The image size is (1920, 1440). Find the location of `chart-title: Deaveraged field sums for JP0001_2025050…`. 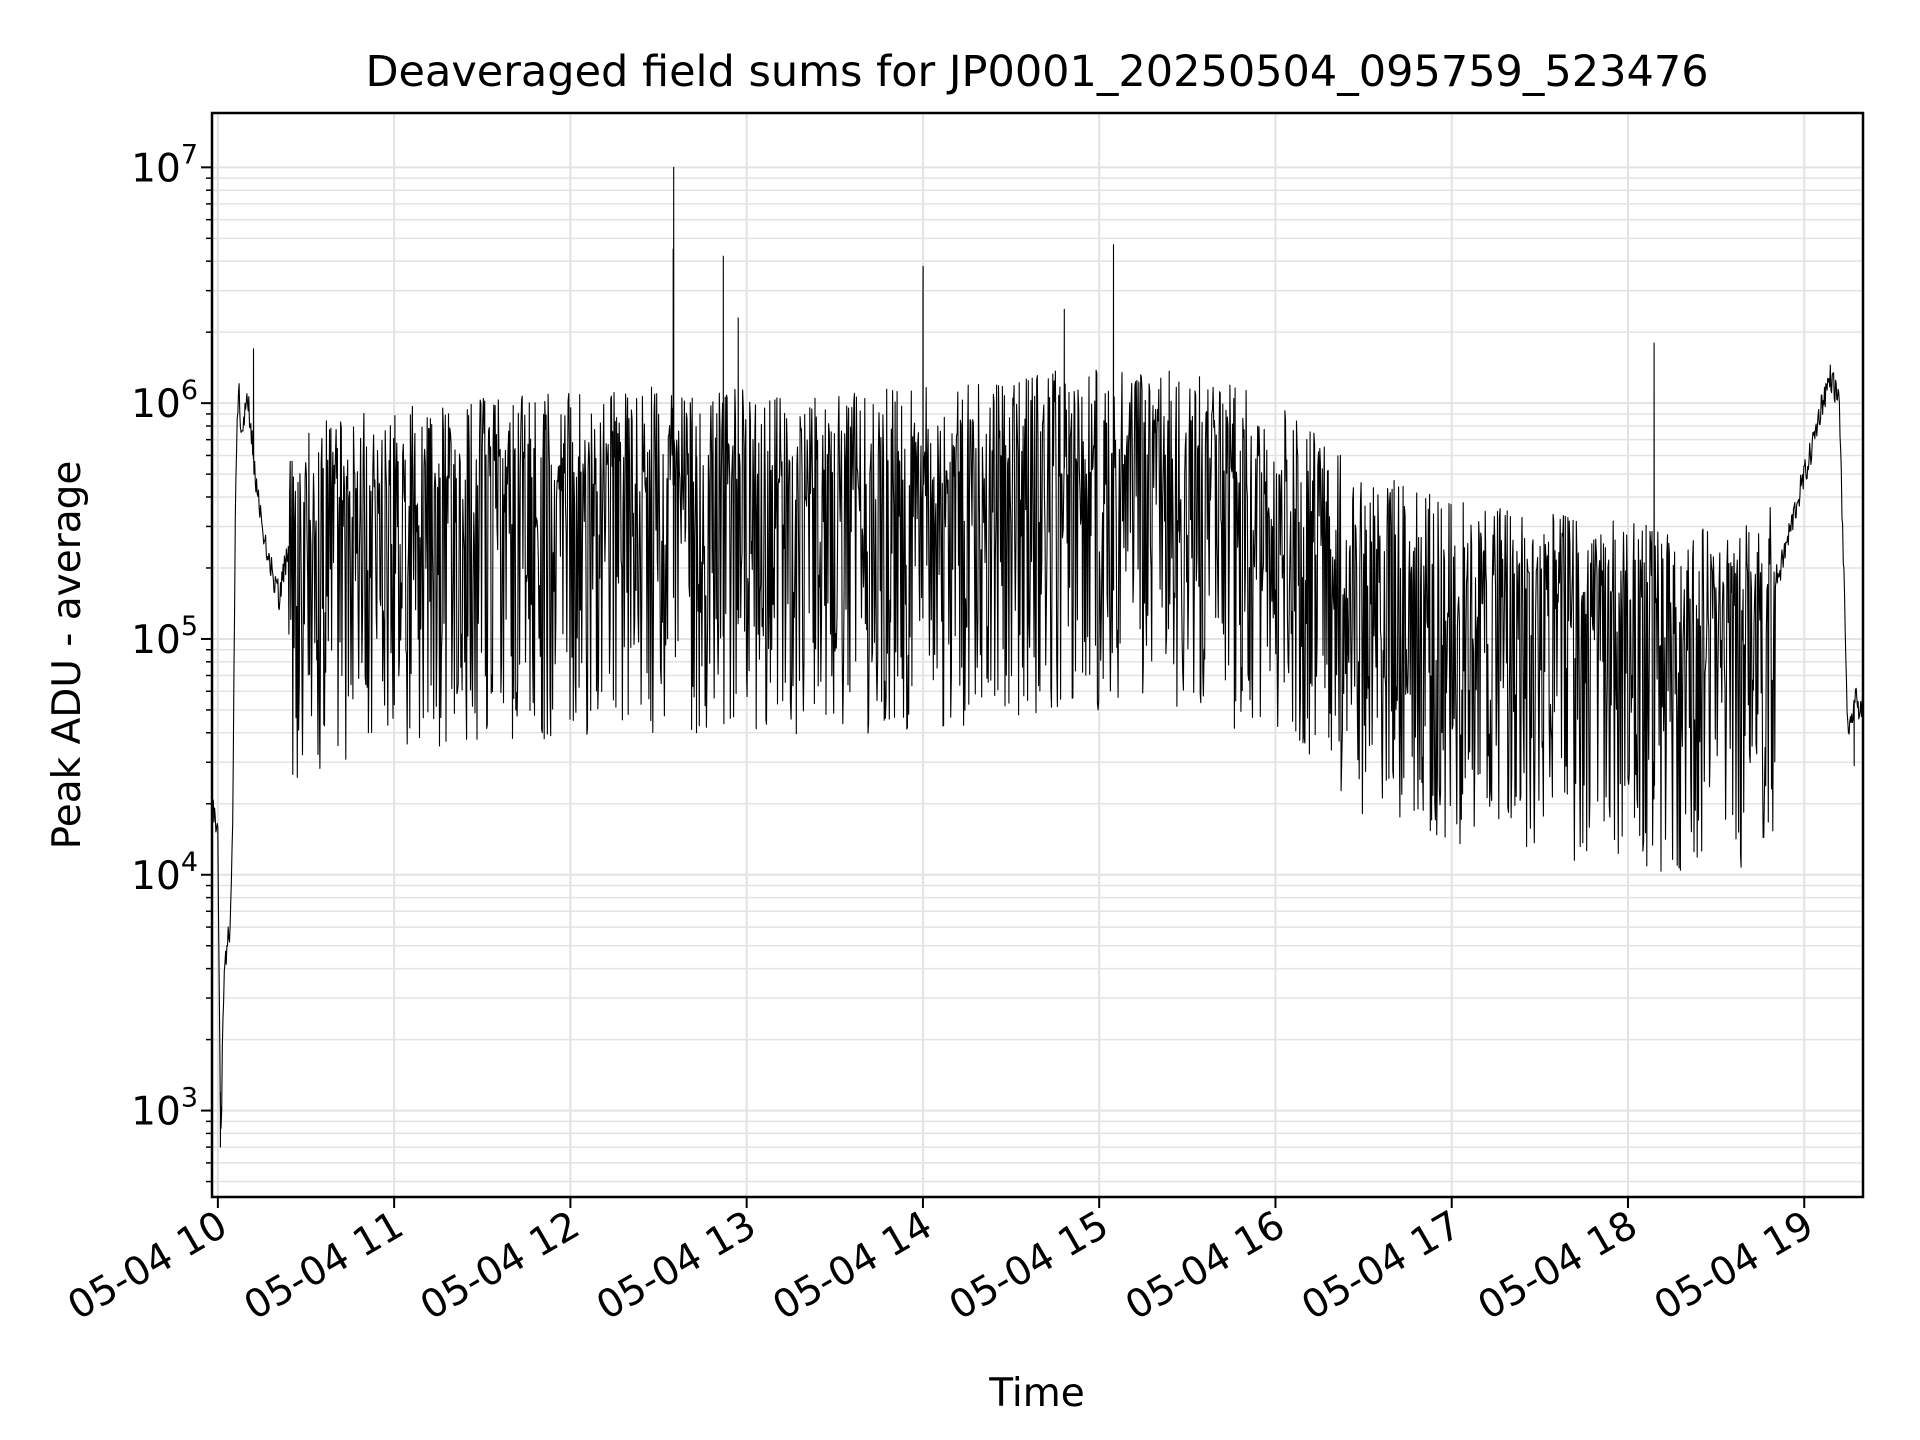

chart-title: Deaveraged field sums for JP0001_2025050… is located at coordinates (1036, 72).